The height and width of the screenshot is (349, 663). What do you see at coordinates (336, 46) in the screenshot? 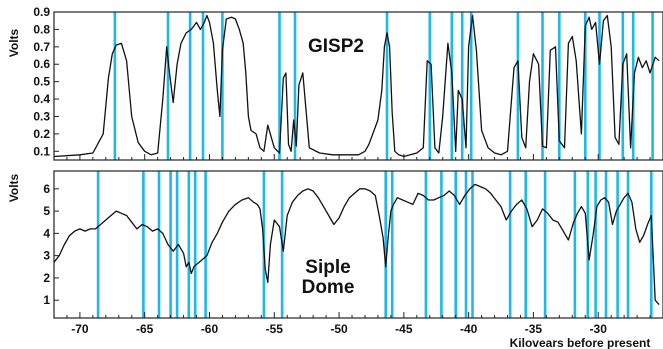
I see `gisp2-panel-title: GISP2` at bounding box center [336, 46].